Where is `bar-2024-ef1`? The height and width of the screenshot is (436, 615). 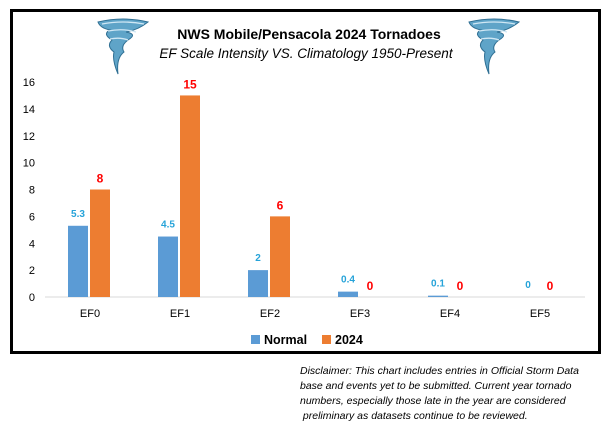 bar-2024-ef1 is located at coordinates (190, 196).